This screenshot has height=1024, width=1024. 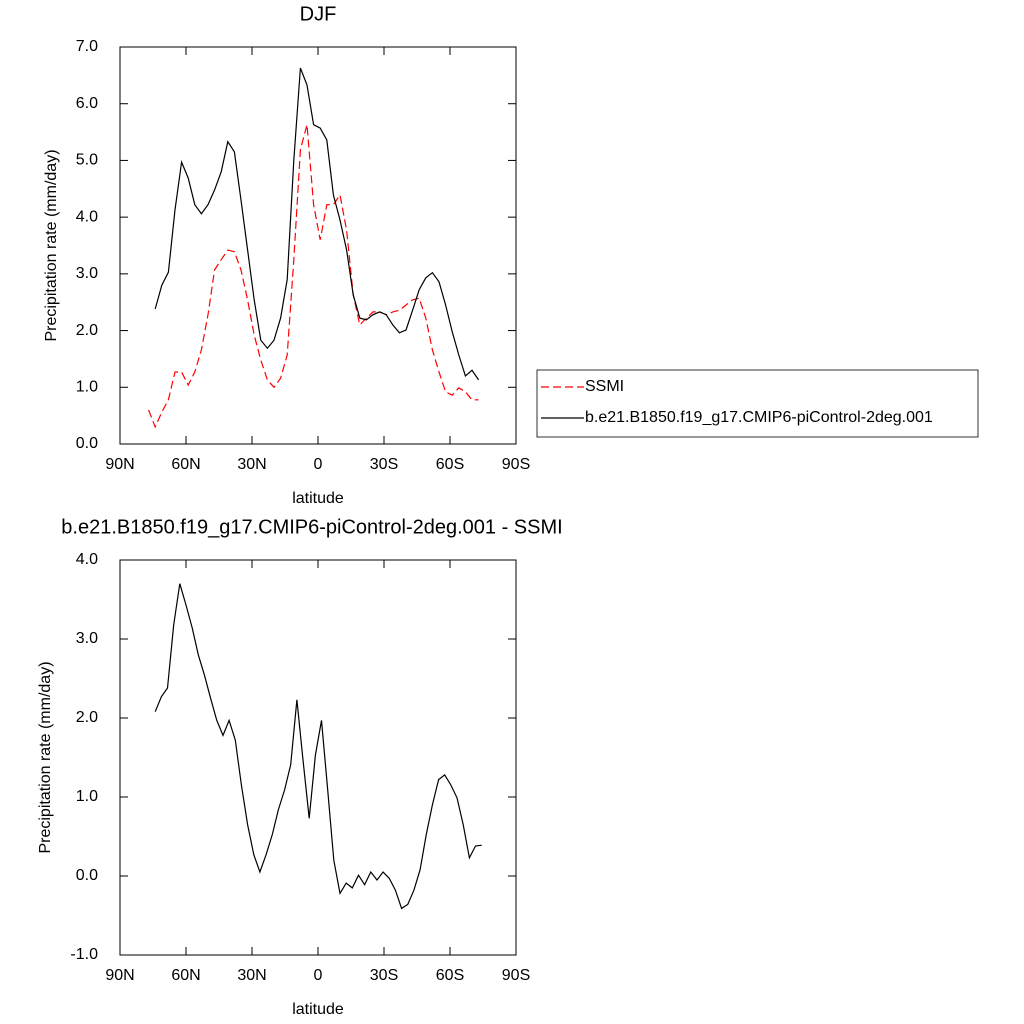 I want to click on y-tick-label: -1.0, so click(x=84, y=954).